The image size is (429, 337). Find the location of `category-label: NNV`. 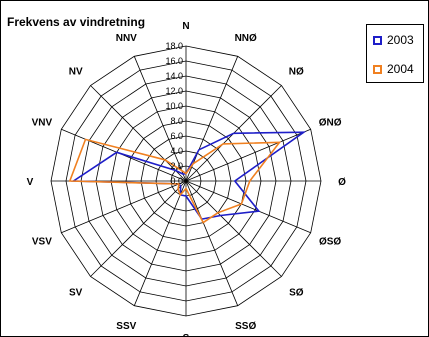

category-label: NNV is located at coordinates (126, 38).